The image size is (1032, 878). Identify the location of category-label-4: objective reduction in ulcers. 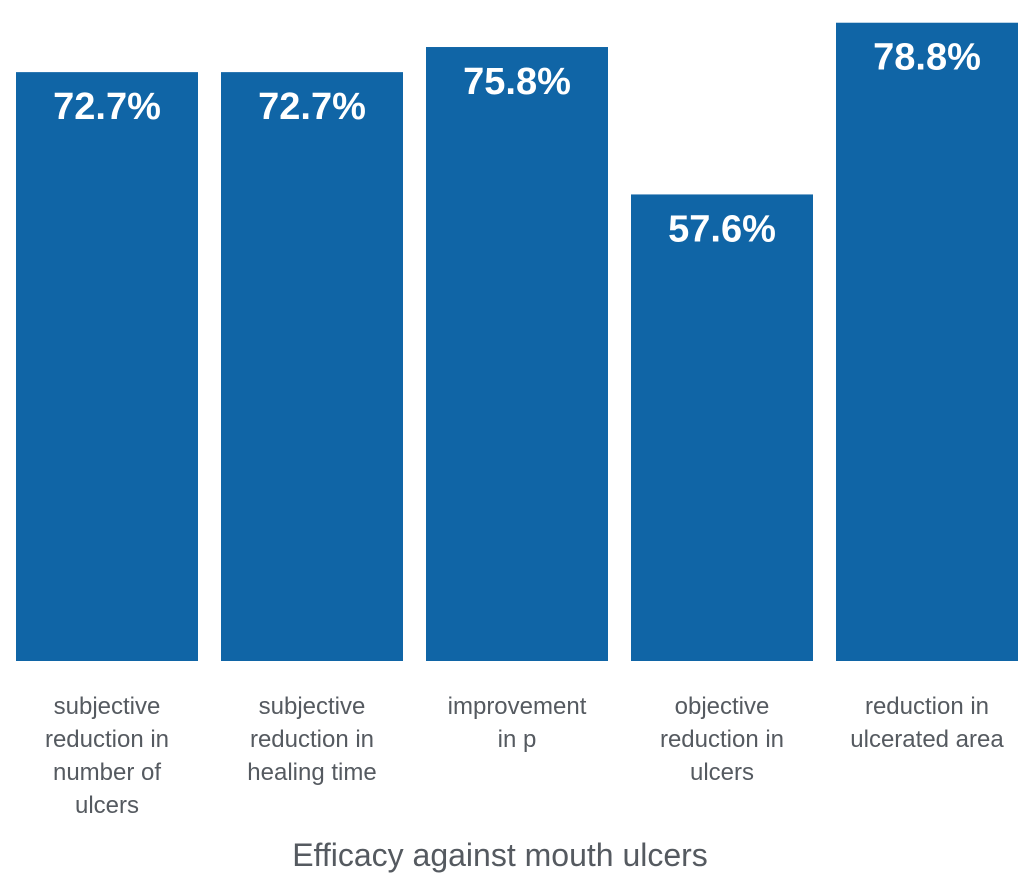
(722, 739).